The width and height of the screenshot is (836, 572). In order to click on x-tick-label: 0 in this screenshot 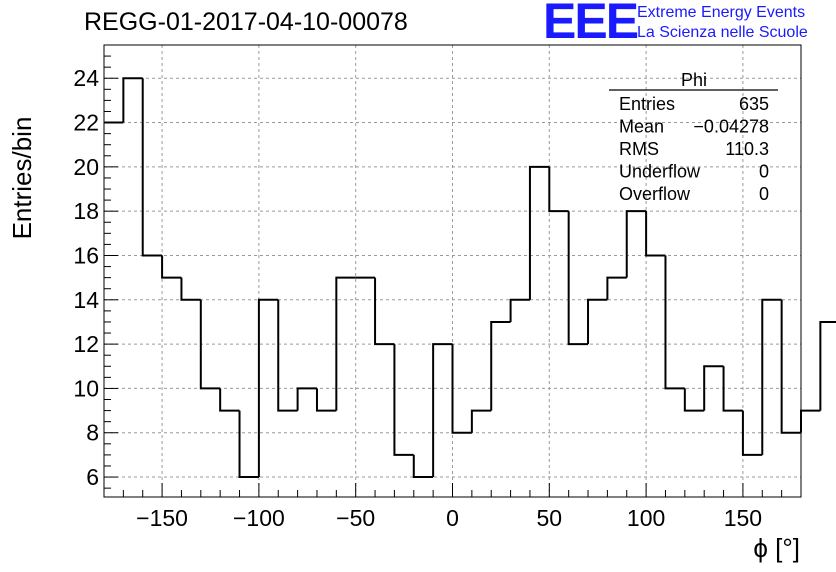, I will do `click(452, 518)`.